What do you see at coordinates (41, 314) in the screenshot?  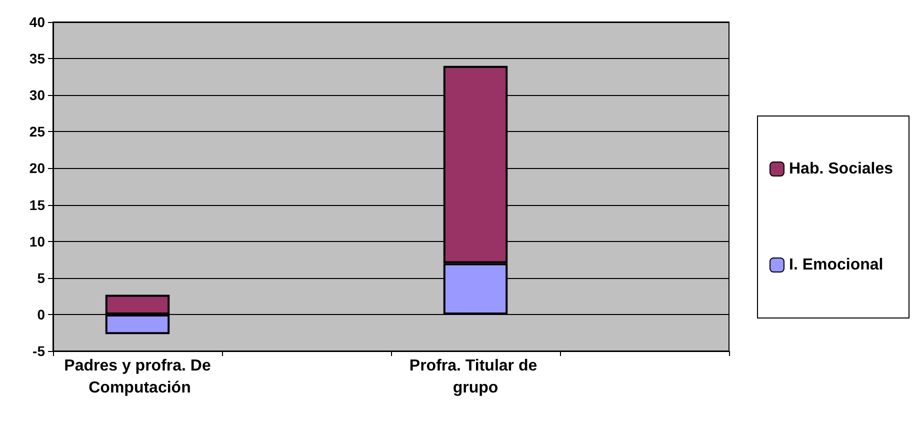 I see `y-tick-label: 0` at bounding box center [41, 314].